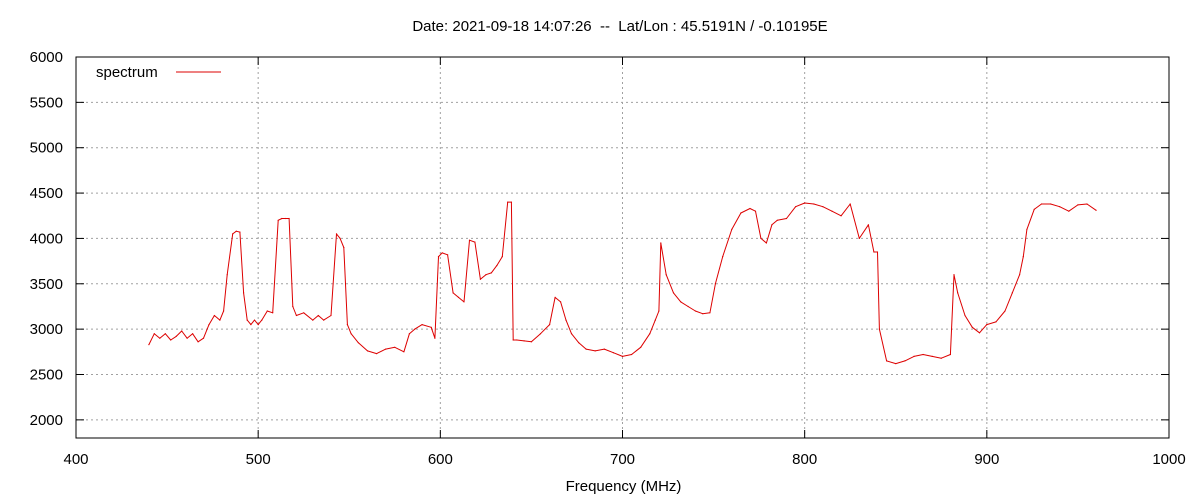 Image resolution: width=1200 pixels, height=500 pixels. Describe the element at coordinates (158, 72) in the screenshot. I see `legend: spectrum` at that location.